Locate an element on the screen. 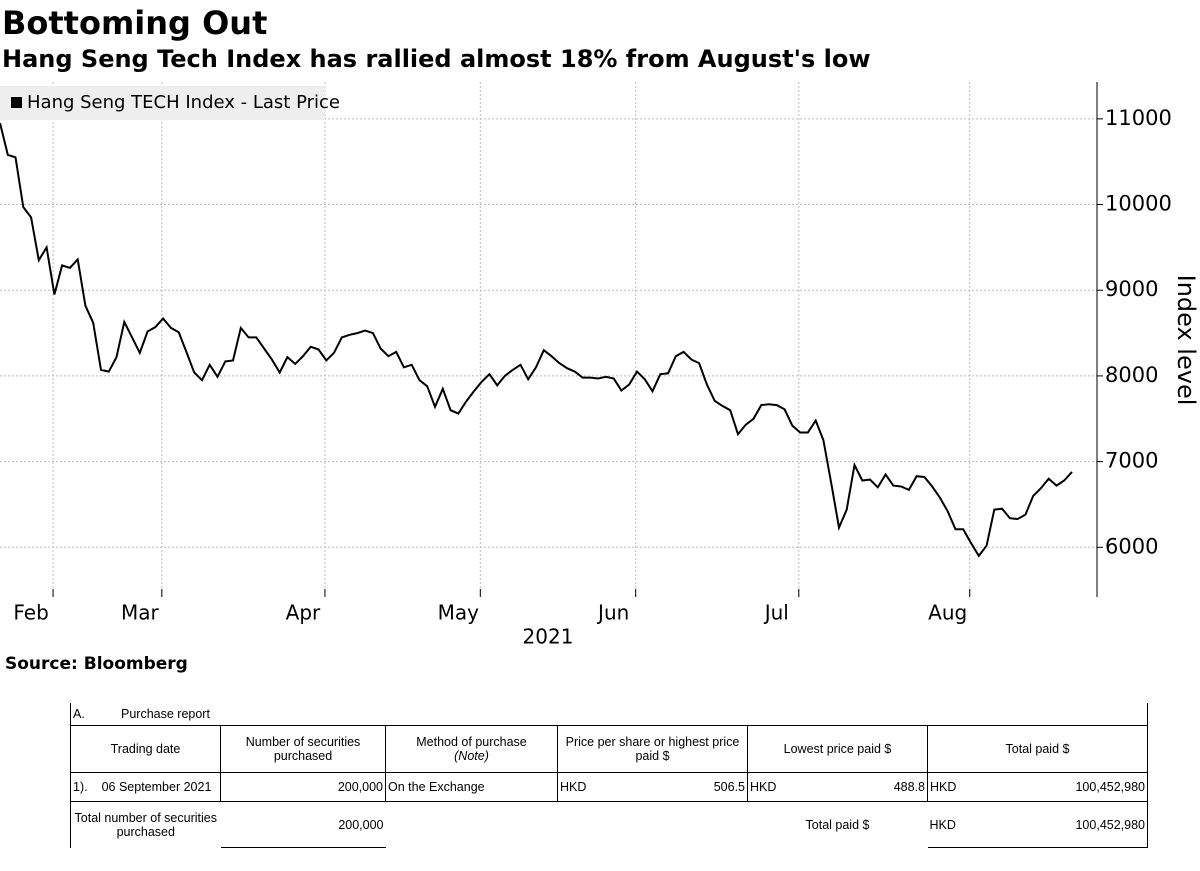 This screenshot has width=1200, height=871. header-cell: Price per share or highest price paid $ is located at coordinates (652, 749).